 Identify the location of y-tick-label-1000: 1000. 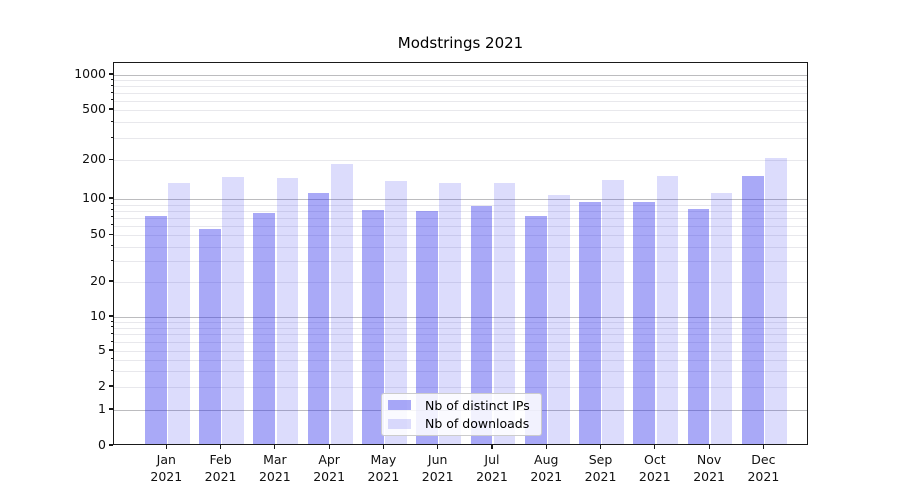
(90, 73).